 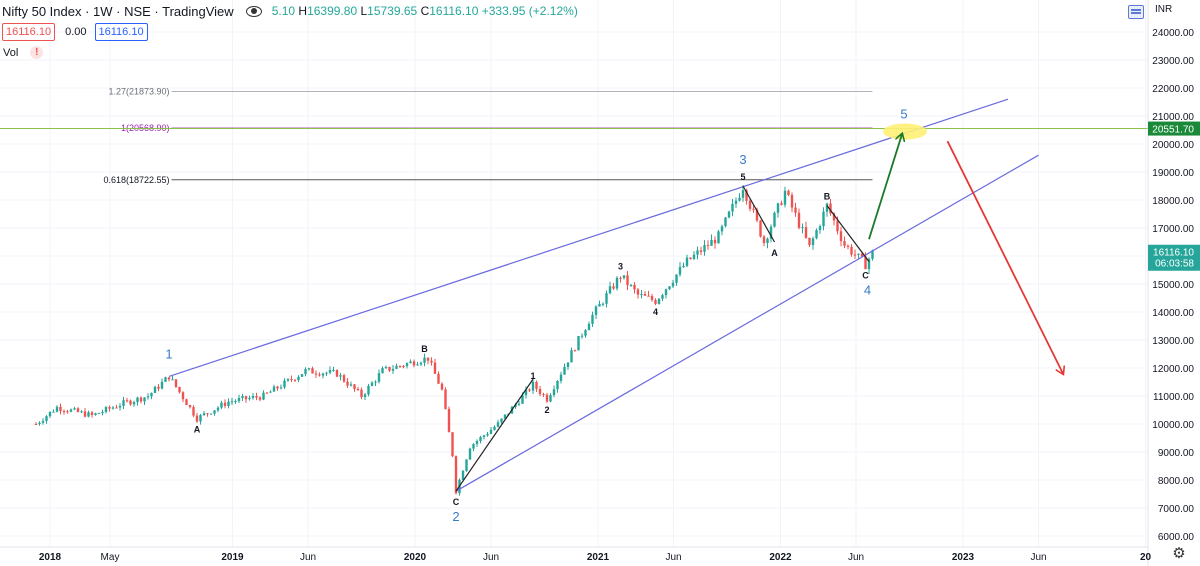 What do you see at coordinates (1173, 253) in the screenshot?
I see `last-price-tag-label: 16116.10` at bounding box center [1173, 253].